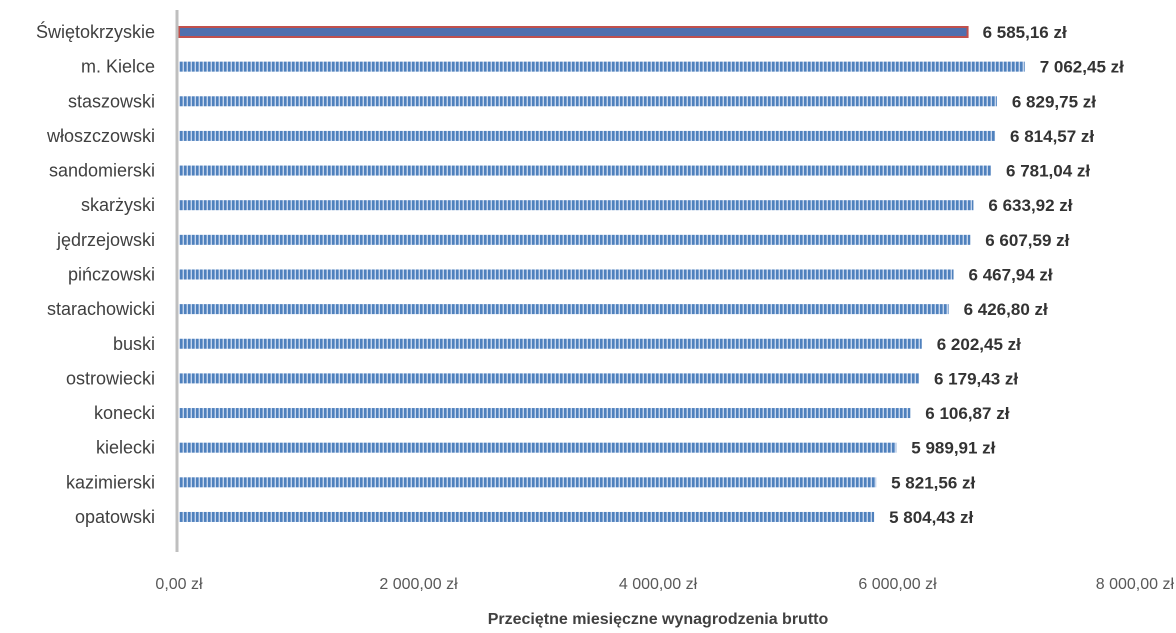 The height and width of the screenshot is (633, 1176). I want to click on value-label: 6 106,87 zł, so click(967, 413).